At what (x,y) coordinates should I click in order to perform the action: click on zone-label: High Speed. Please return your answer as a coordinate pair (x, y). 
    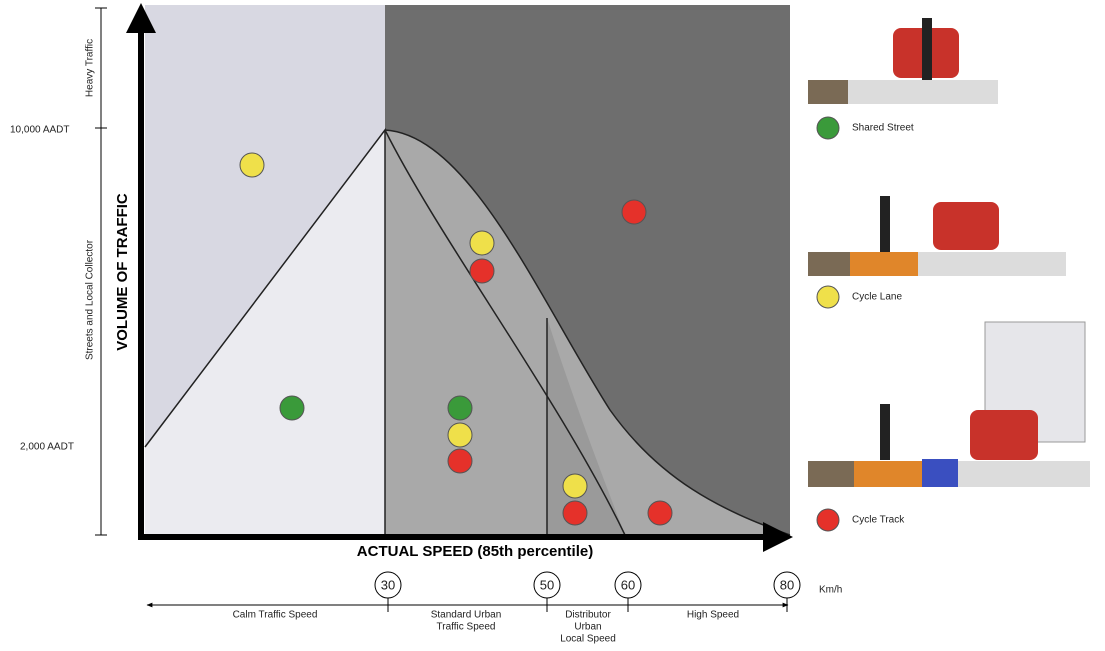
    Looking at the image, I should click on (713, 615).